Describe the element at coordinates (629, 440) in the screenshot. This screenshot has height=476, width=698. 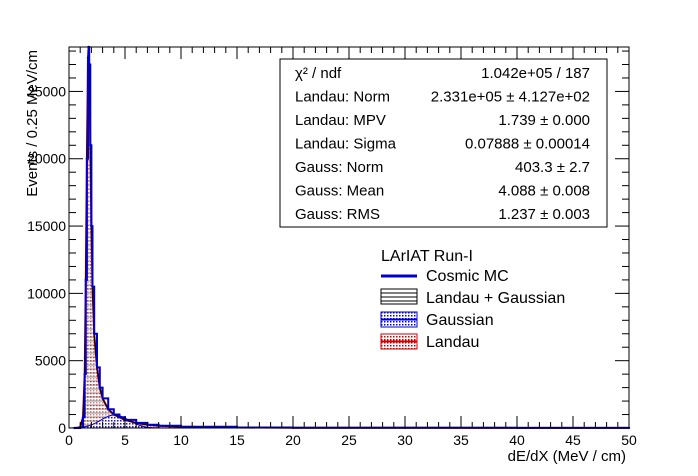
I see `x-tick-label: 50` at that location.